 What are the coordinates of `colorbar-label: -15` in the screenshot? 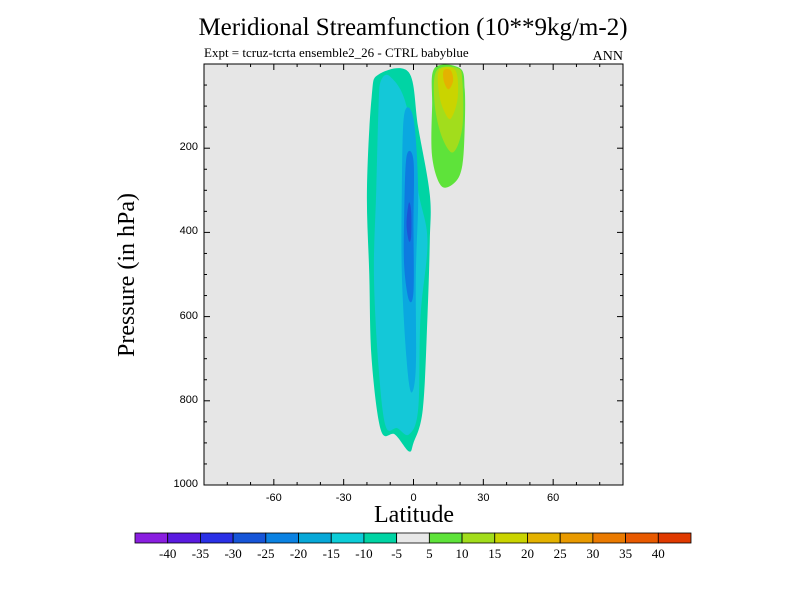 It's located at (331, 553).